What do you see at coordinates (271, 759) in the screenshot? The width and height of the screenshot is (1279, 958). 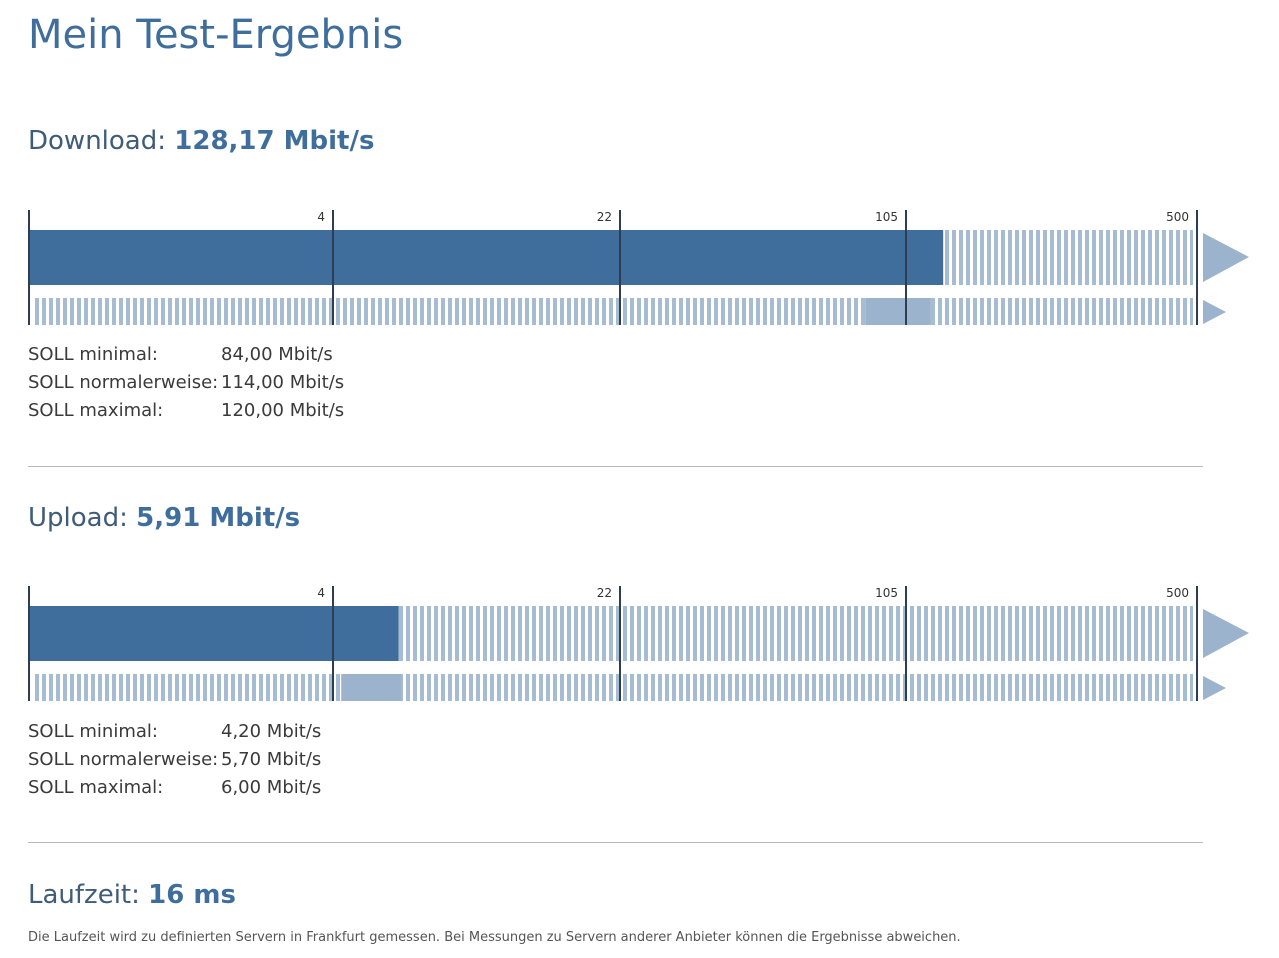 I see `soll-value: 5,70 Mbit/s` at bounding box center [271, 759].